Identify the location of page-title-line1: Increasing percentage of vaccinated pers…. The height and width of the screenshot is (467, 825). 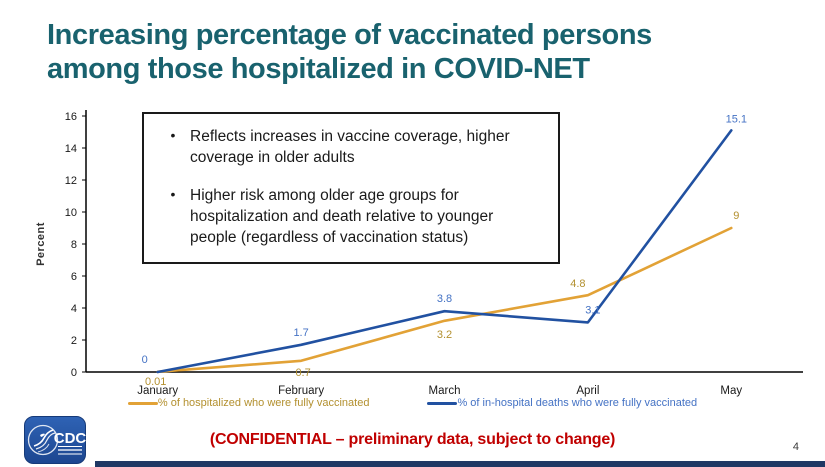
(349, 35).